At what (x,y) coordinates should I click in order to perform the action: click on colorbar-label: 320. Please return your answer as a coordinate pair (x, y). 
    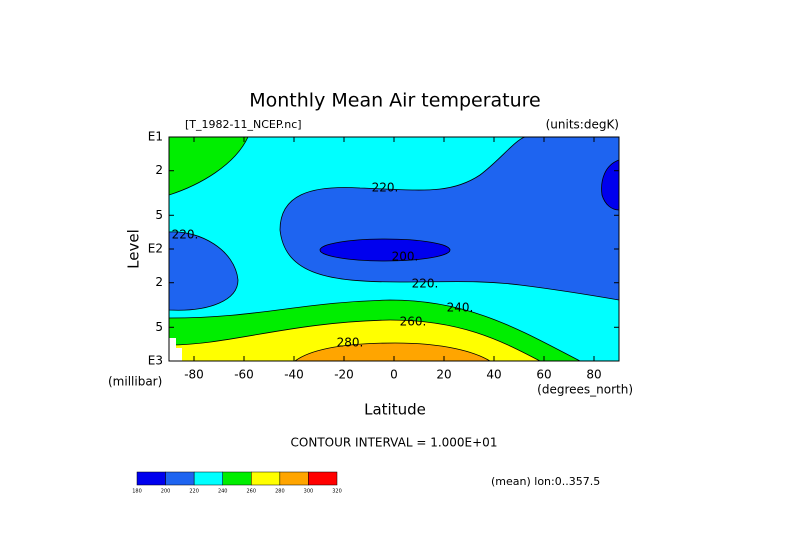
    Looking at the image, I should click on (337, 492).